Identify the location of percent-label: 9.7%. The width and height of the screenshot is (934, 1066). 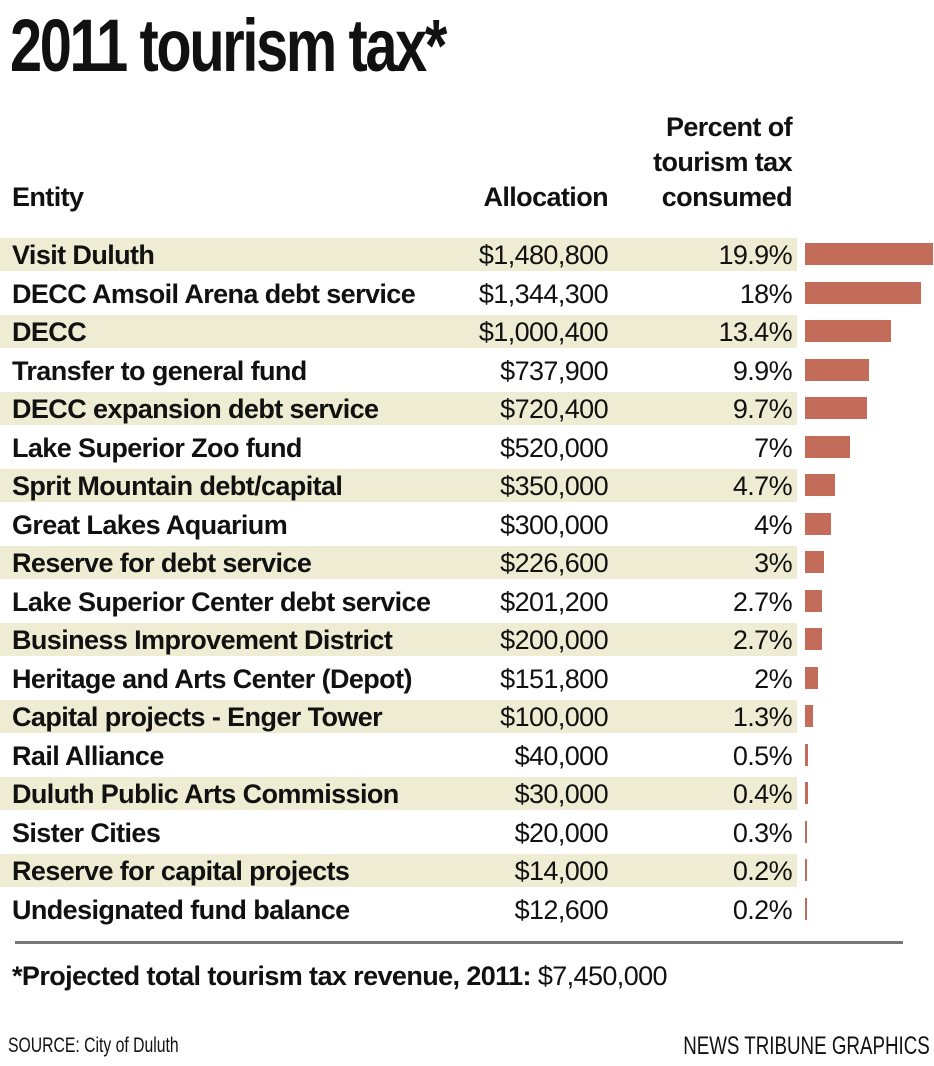
(762, 409).